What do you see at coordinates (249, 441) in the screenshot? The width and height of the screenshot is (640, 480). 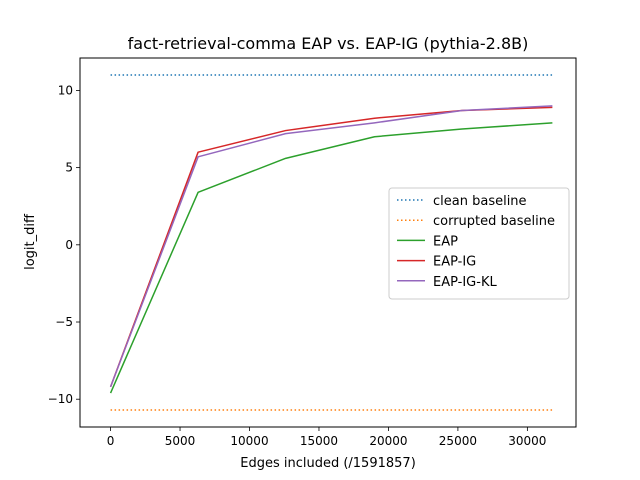 I see `x-tick-label: 10000` at bounding box center [249, 441].